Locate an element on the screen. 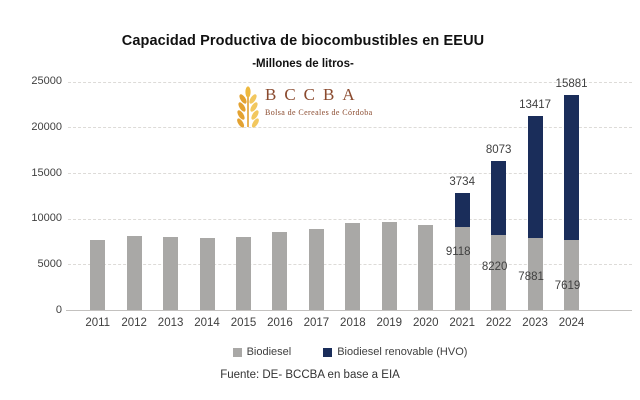  logo-text: BCCBA Bolsa de Cereales de Córdoba is located at coordinates (319, 101).